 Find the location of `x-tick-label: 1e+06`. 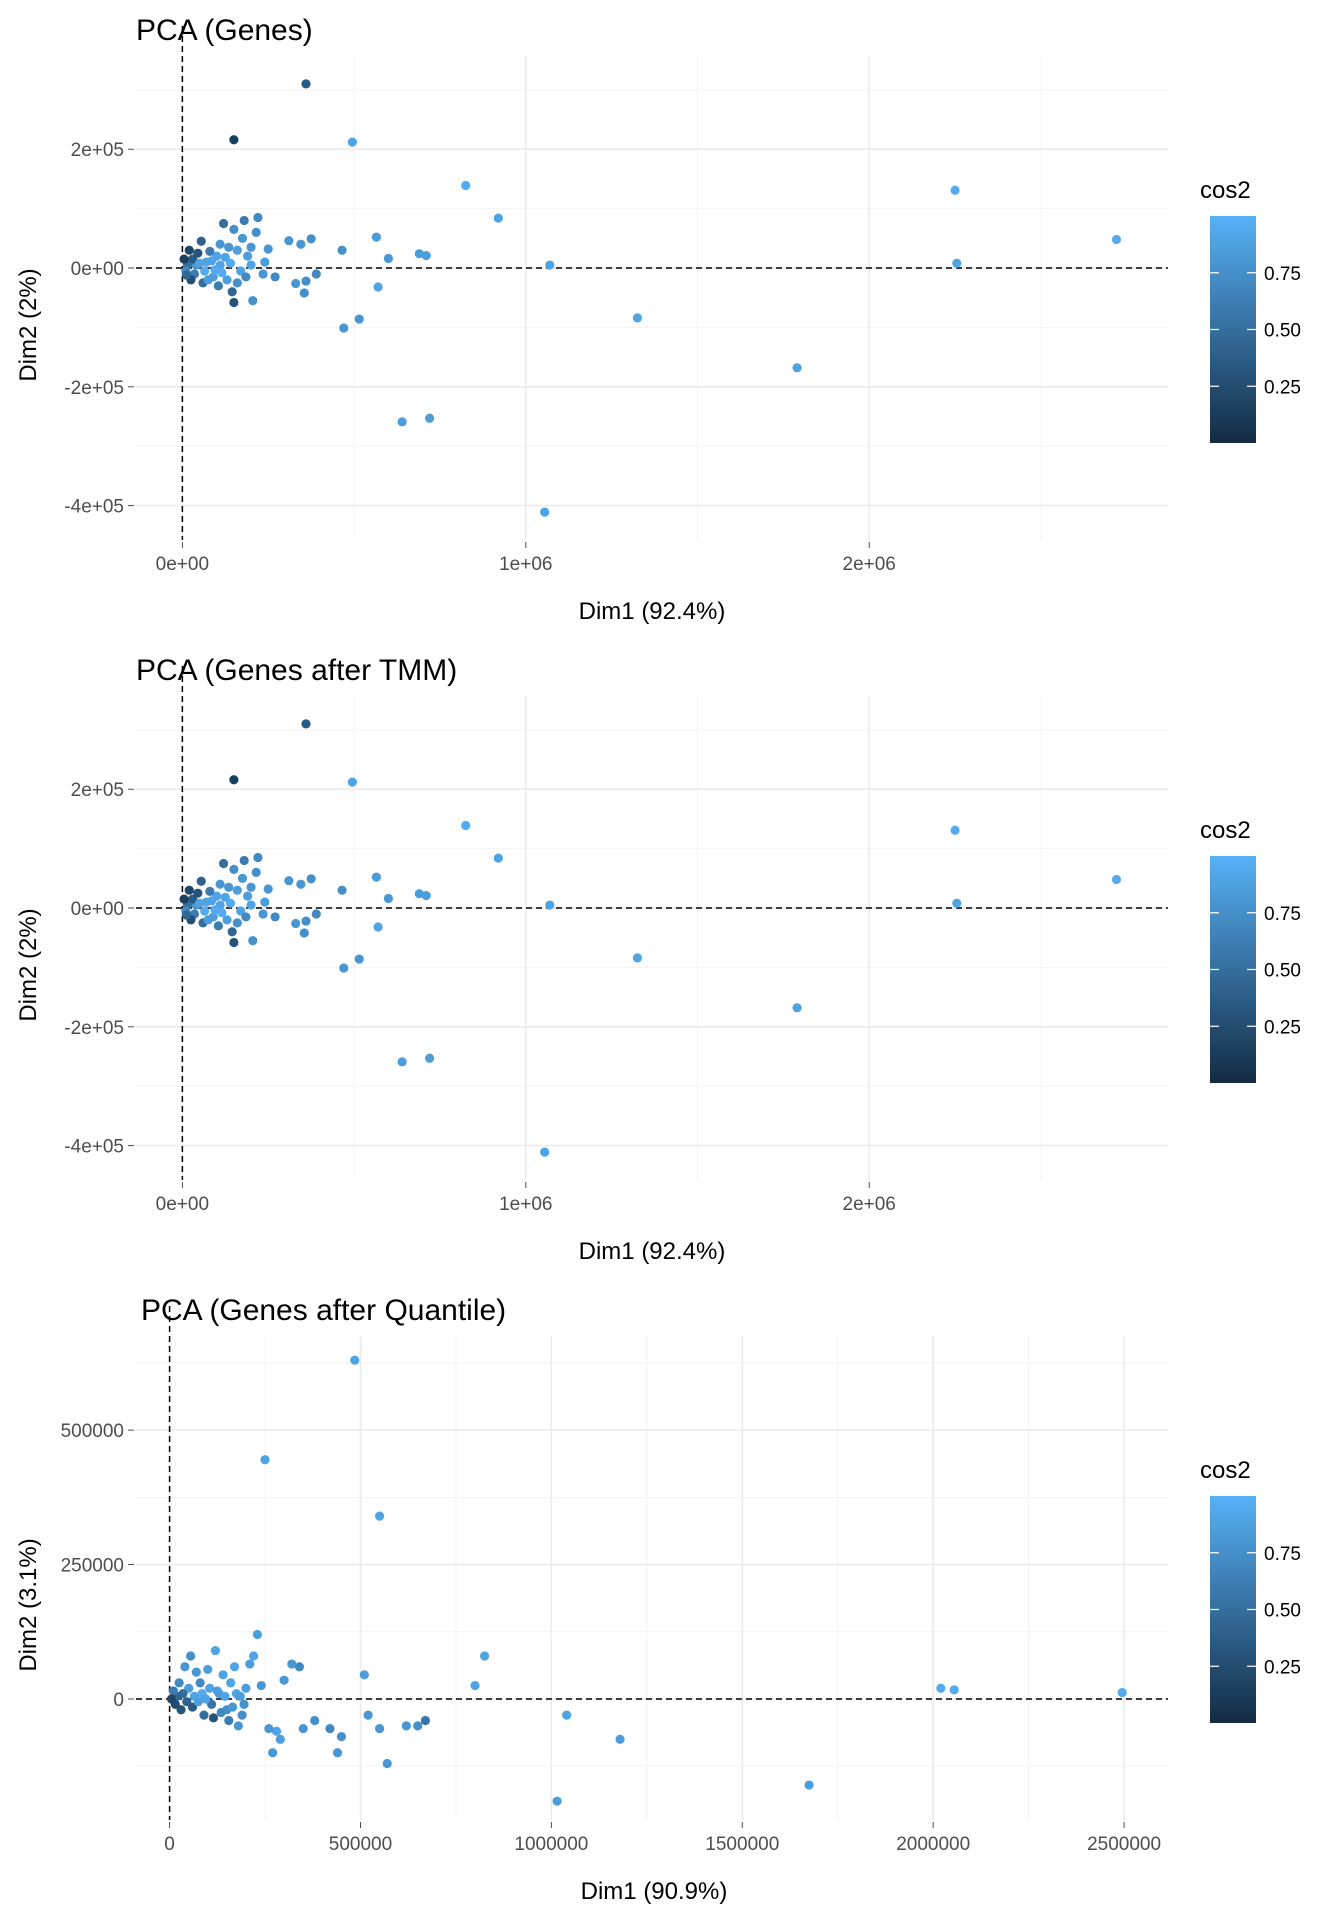

x-tick-label: 1e+06 is located at coordinates (525, 1204).